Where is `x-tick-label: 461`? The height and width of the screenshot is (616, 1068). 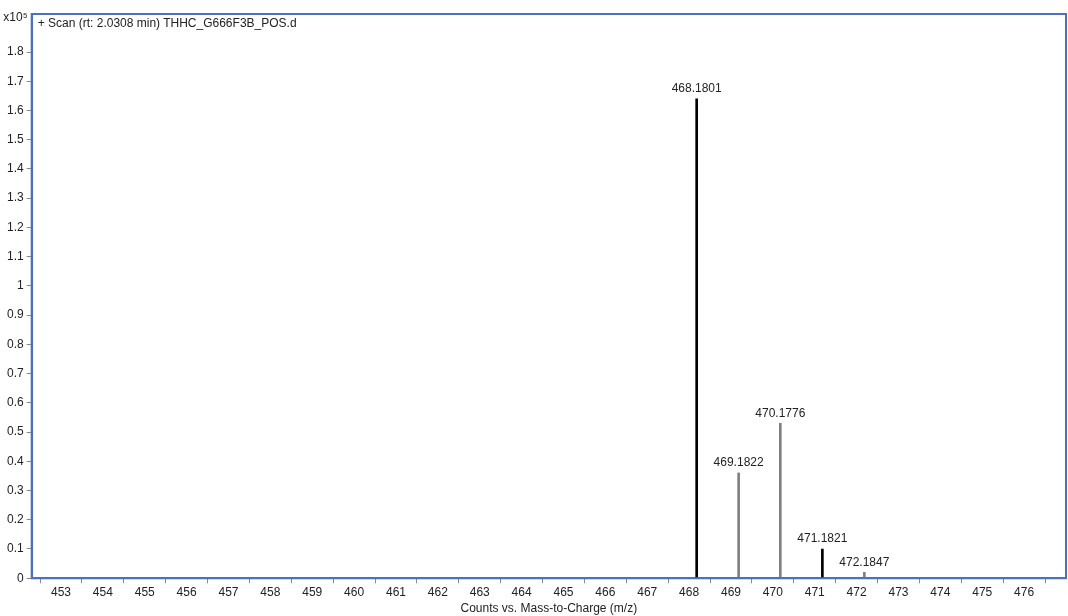
x-tick-label: 461 is located at coordinates (396, 591).